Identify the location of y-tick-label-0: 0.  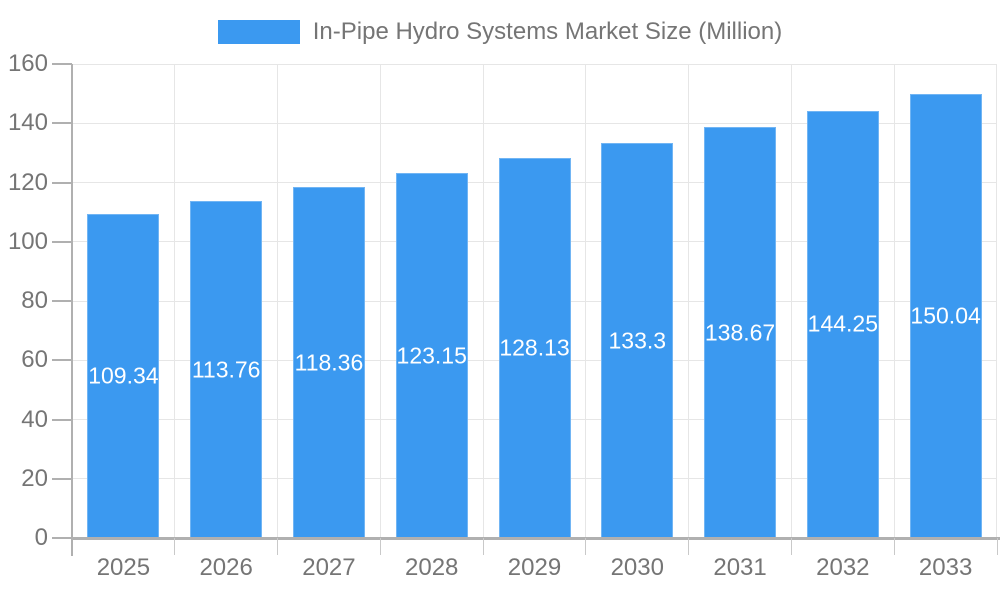
(41, 537).